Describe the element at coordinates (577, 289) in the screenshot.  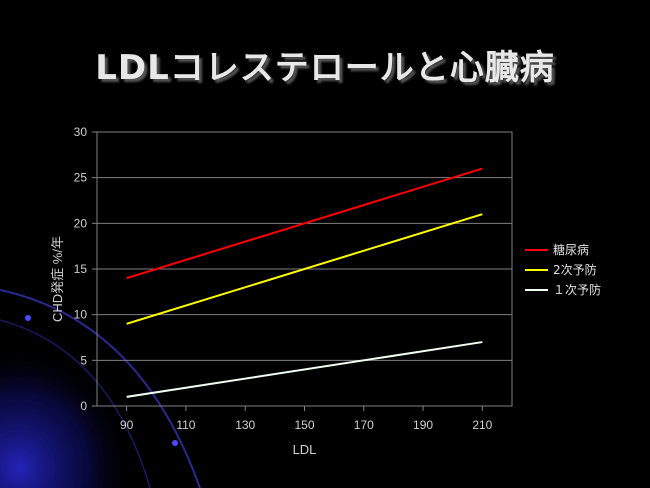
I see `legend-label: １次予防` at that location.